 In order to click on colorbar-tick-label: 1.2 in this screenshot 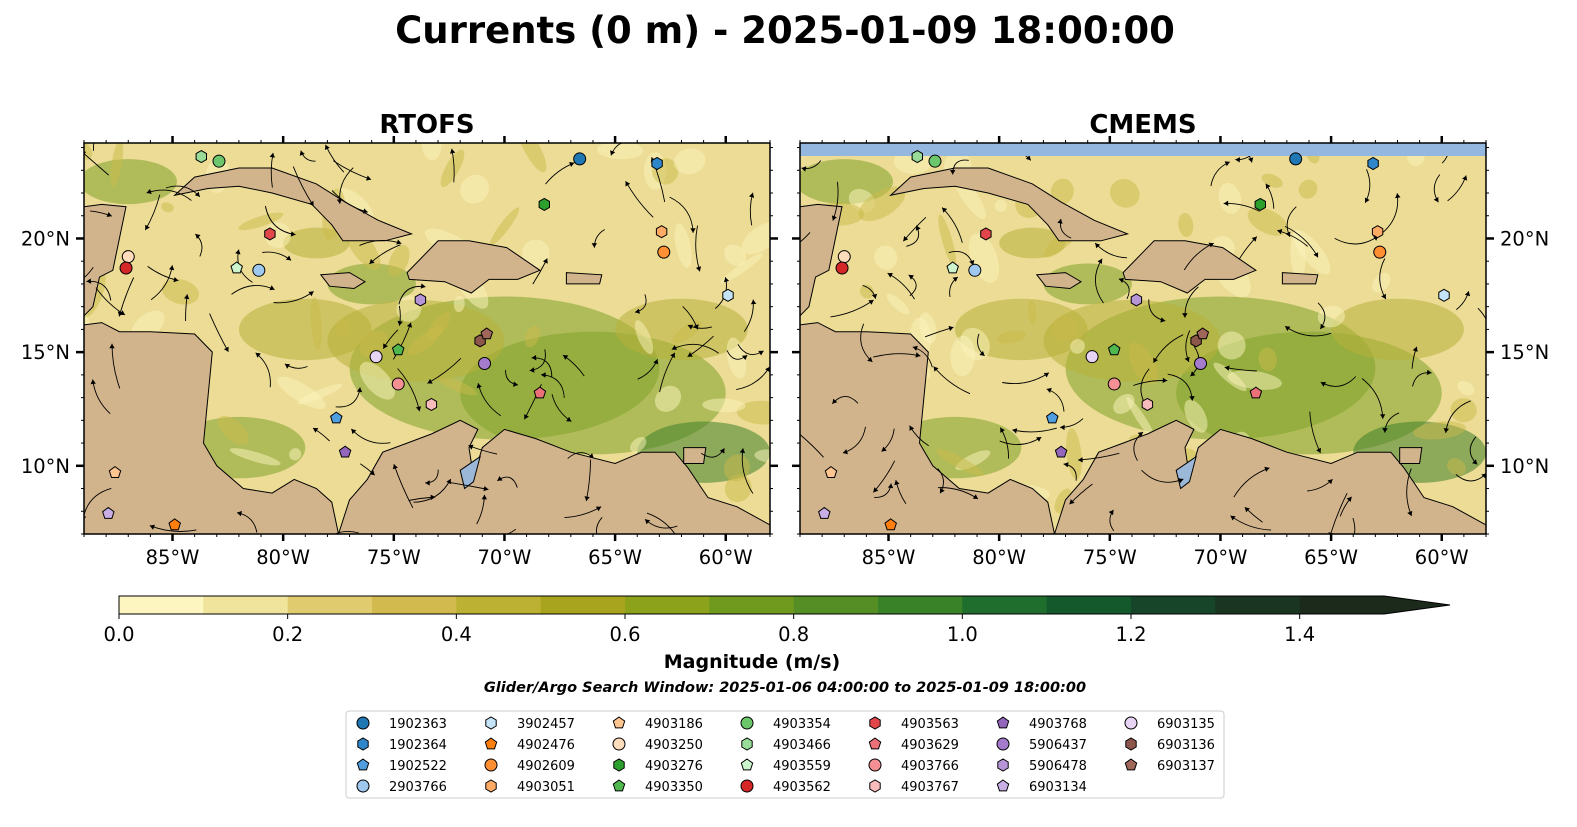, I will do `click(1130, 634)`.